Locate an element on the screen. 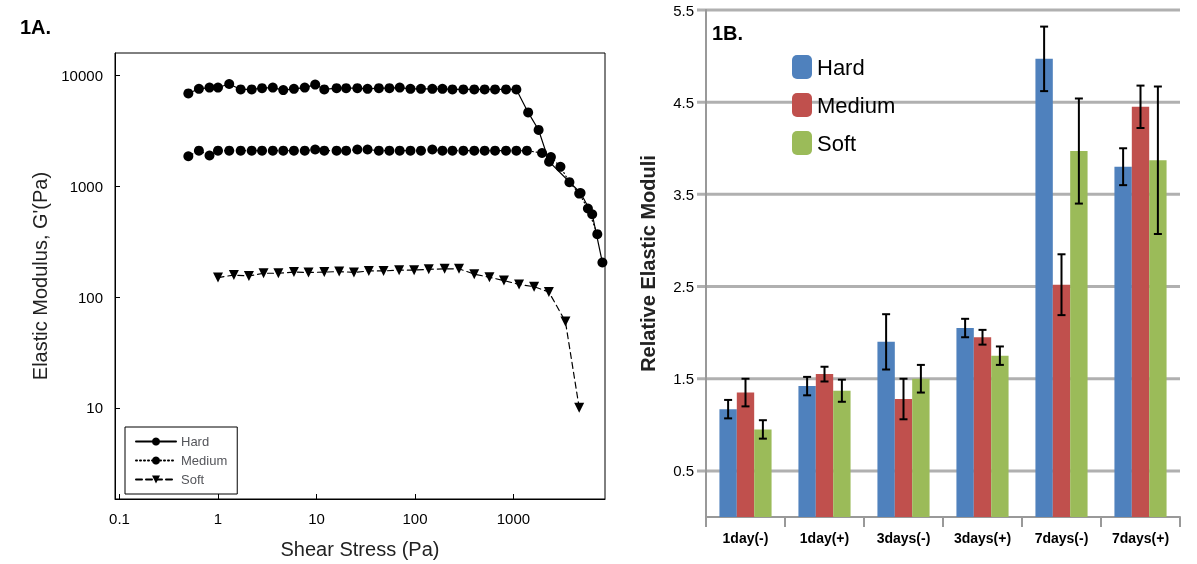  y-tick-label: 3.5 is located at coordinates (683, 194).